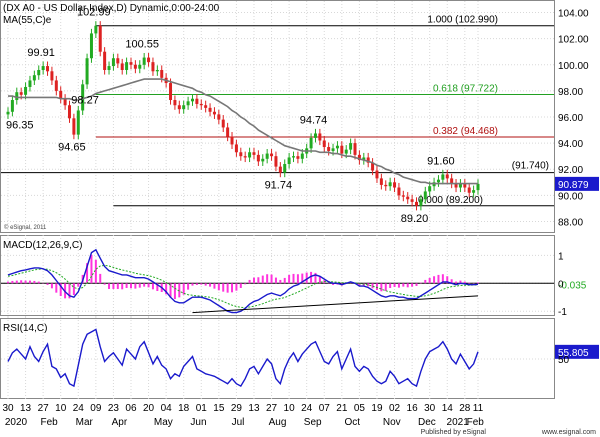  I want to click on x-month-label: Feb, so click(50, 422).